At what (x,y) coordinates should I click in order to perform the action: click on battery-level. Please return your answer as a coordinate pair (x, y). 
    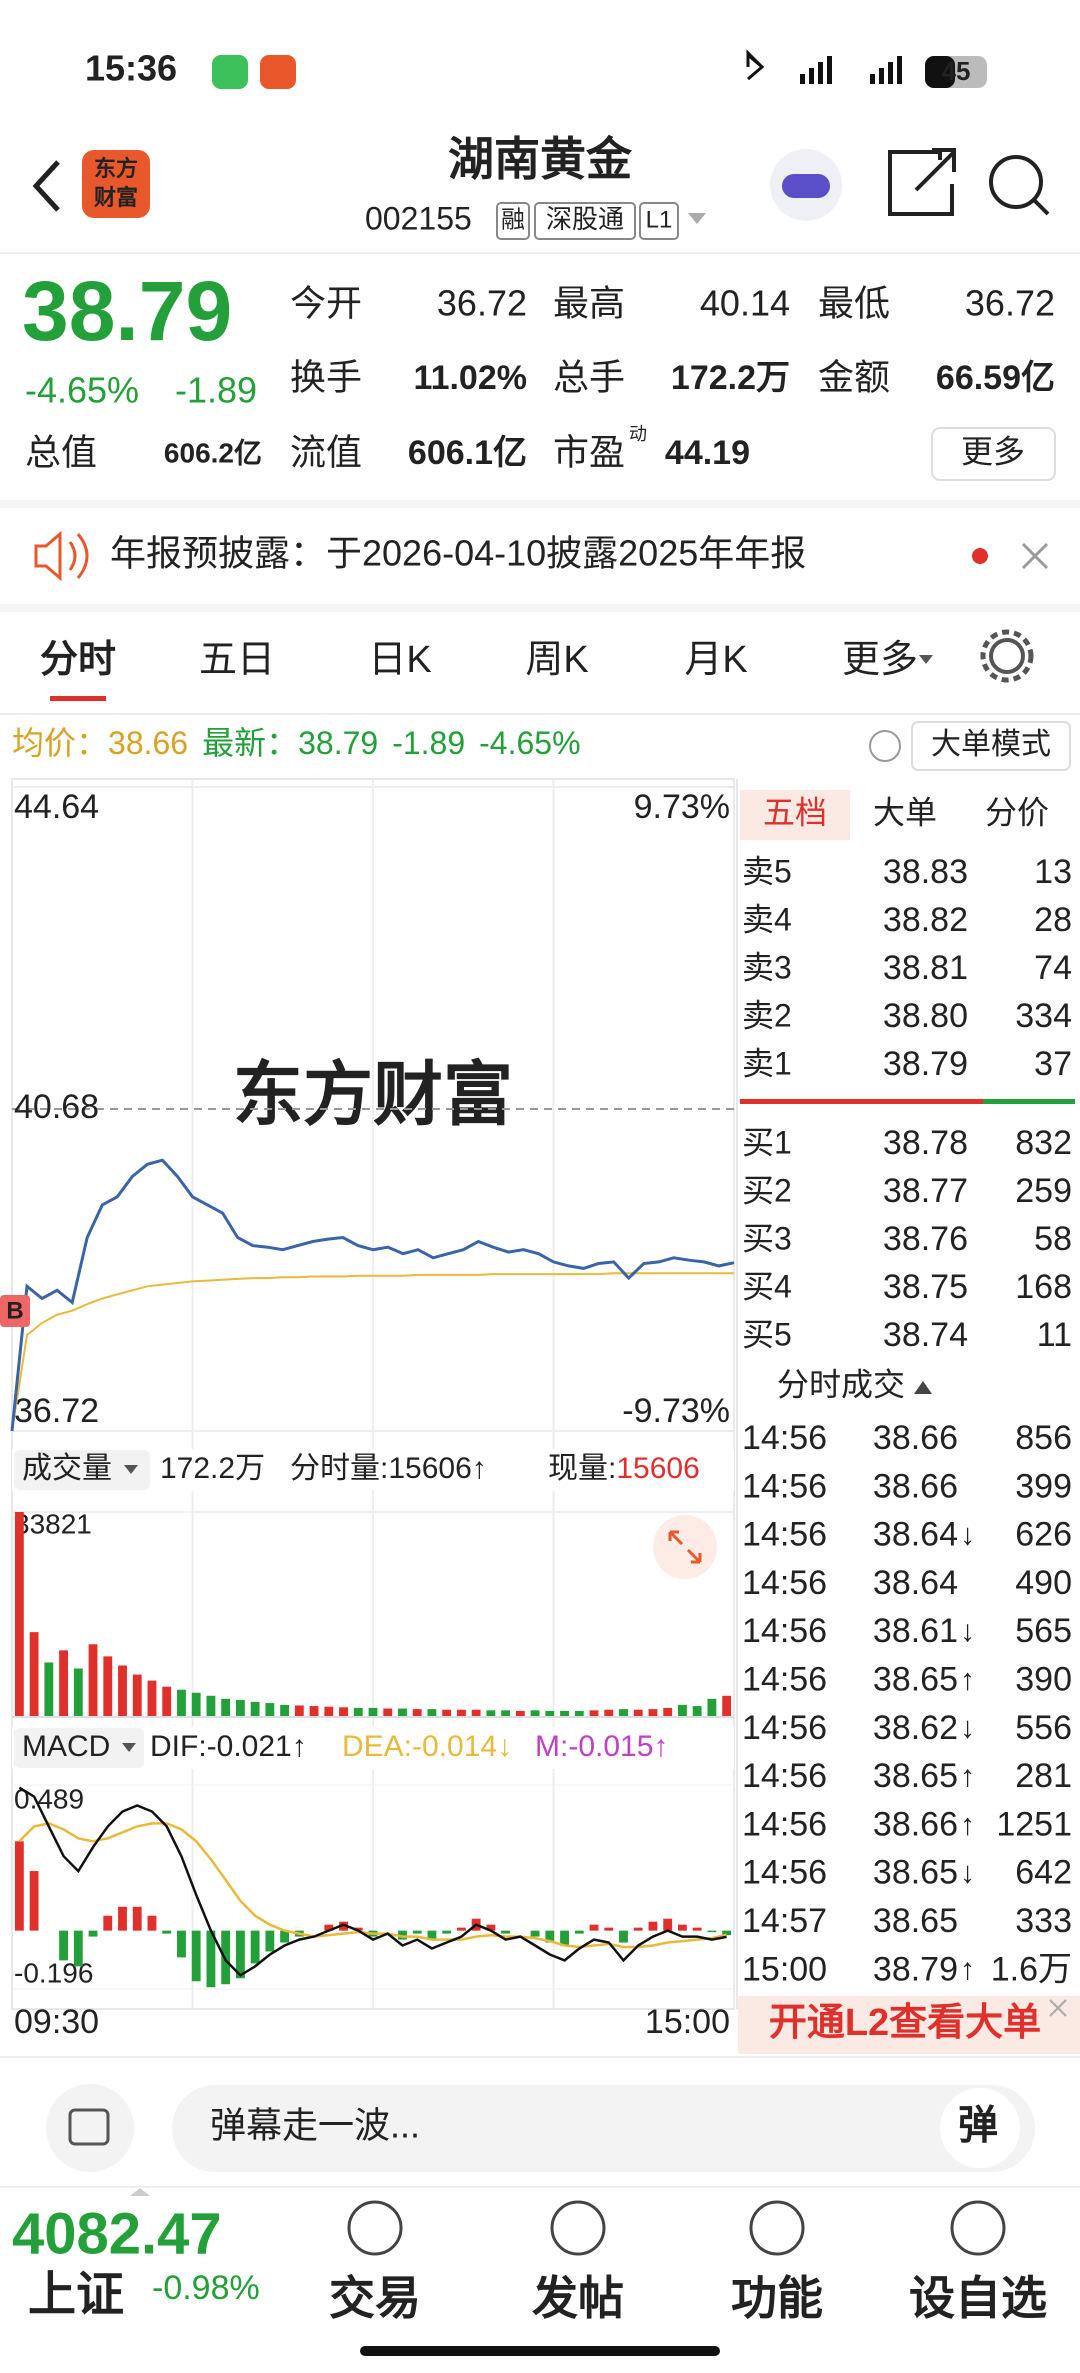
    Looking at the image, I should click on (940, 72).